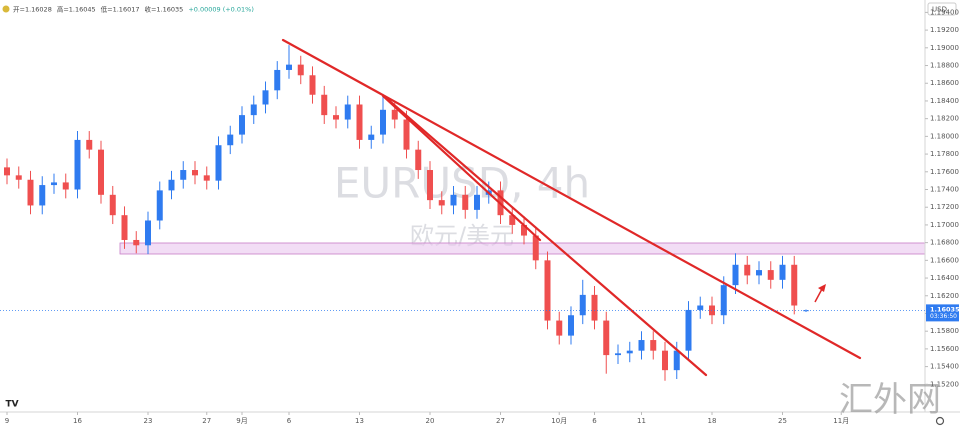 This screenshot has width=960, height=430. Describe the element at coordinates (944, 384) in the screenshot. I see `y-tick-label: 1.15200` at that location.